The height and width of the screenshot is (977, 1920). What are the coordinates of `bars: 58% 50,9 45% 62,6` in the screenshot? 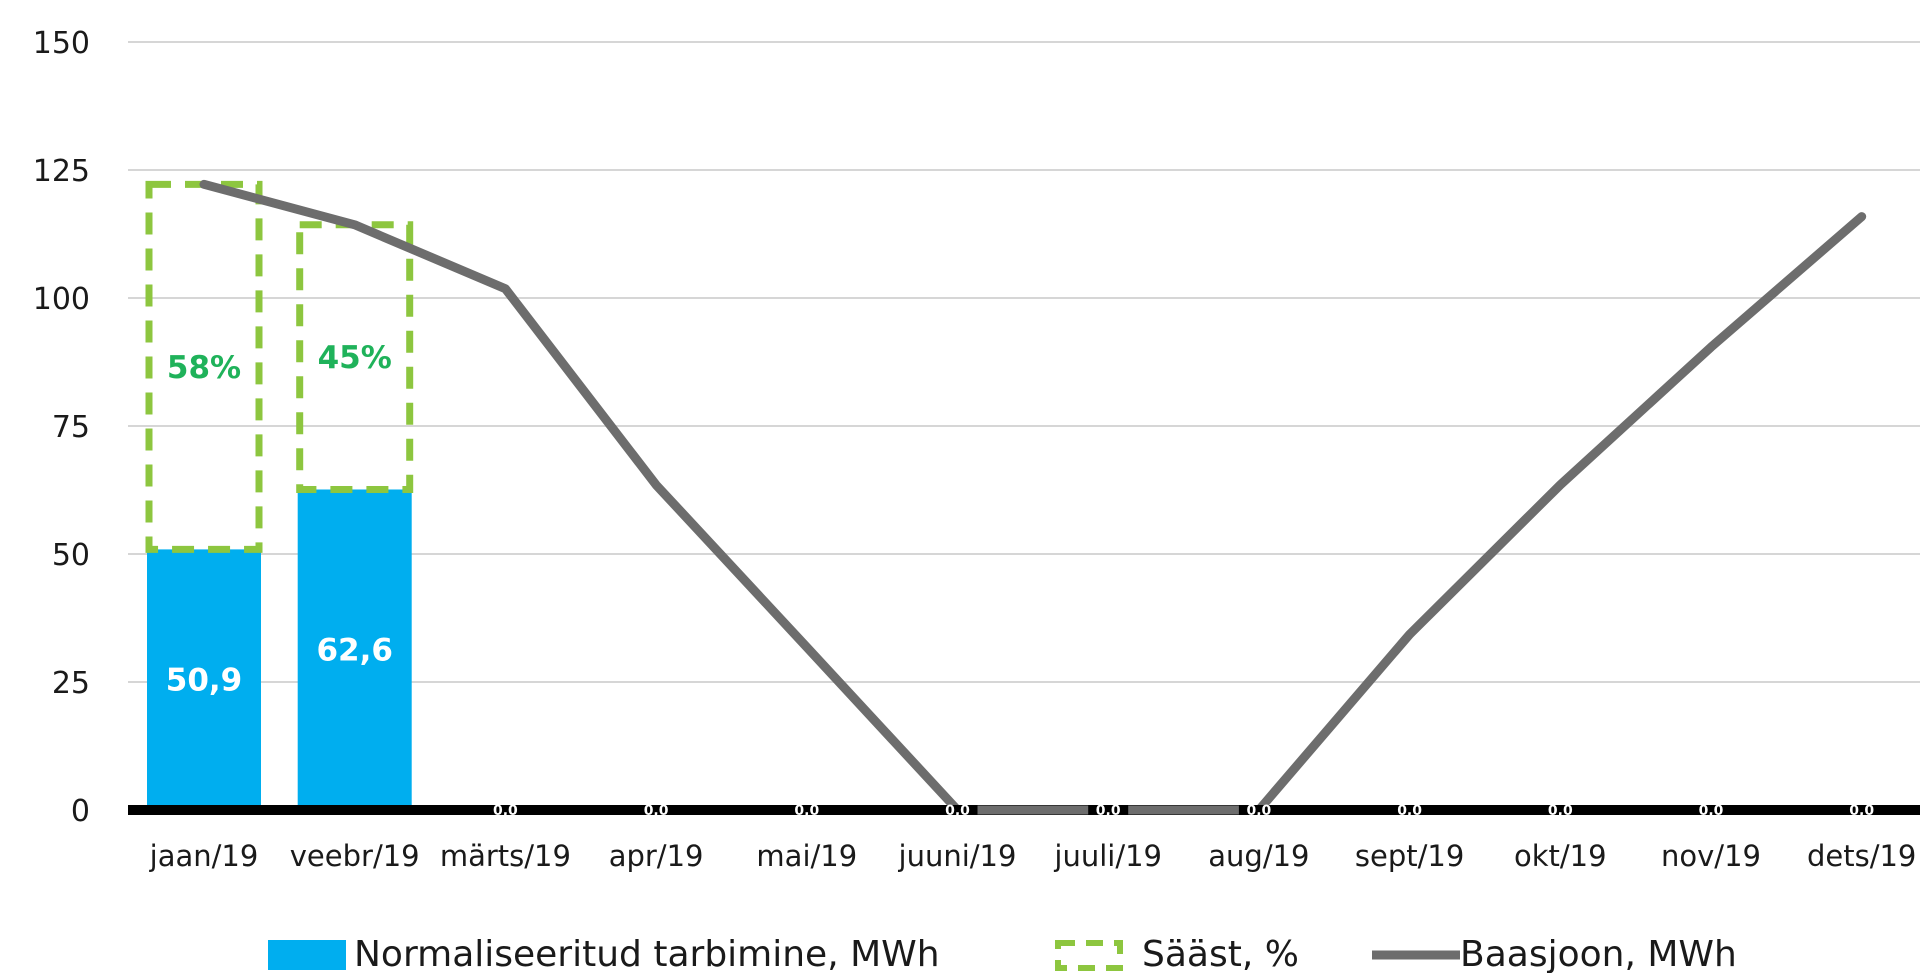 It's located at (279, 495).